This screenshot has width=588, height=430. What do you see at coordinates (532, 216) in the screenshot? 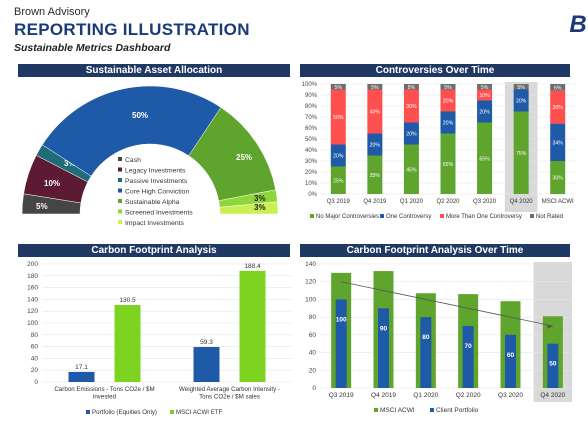
I see `legend-swatch-not-rated` at bounding box center [532, 216].